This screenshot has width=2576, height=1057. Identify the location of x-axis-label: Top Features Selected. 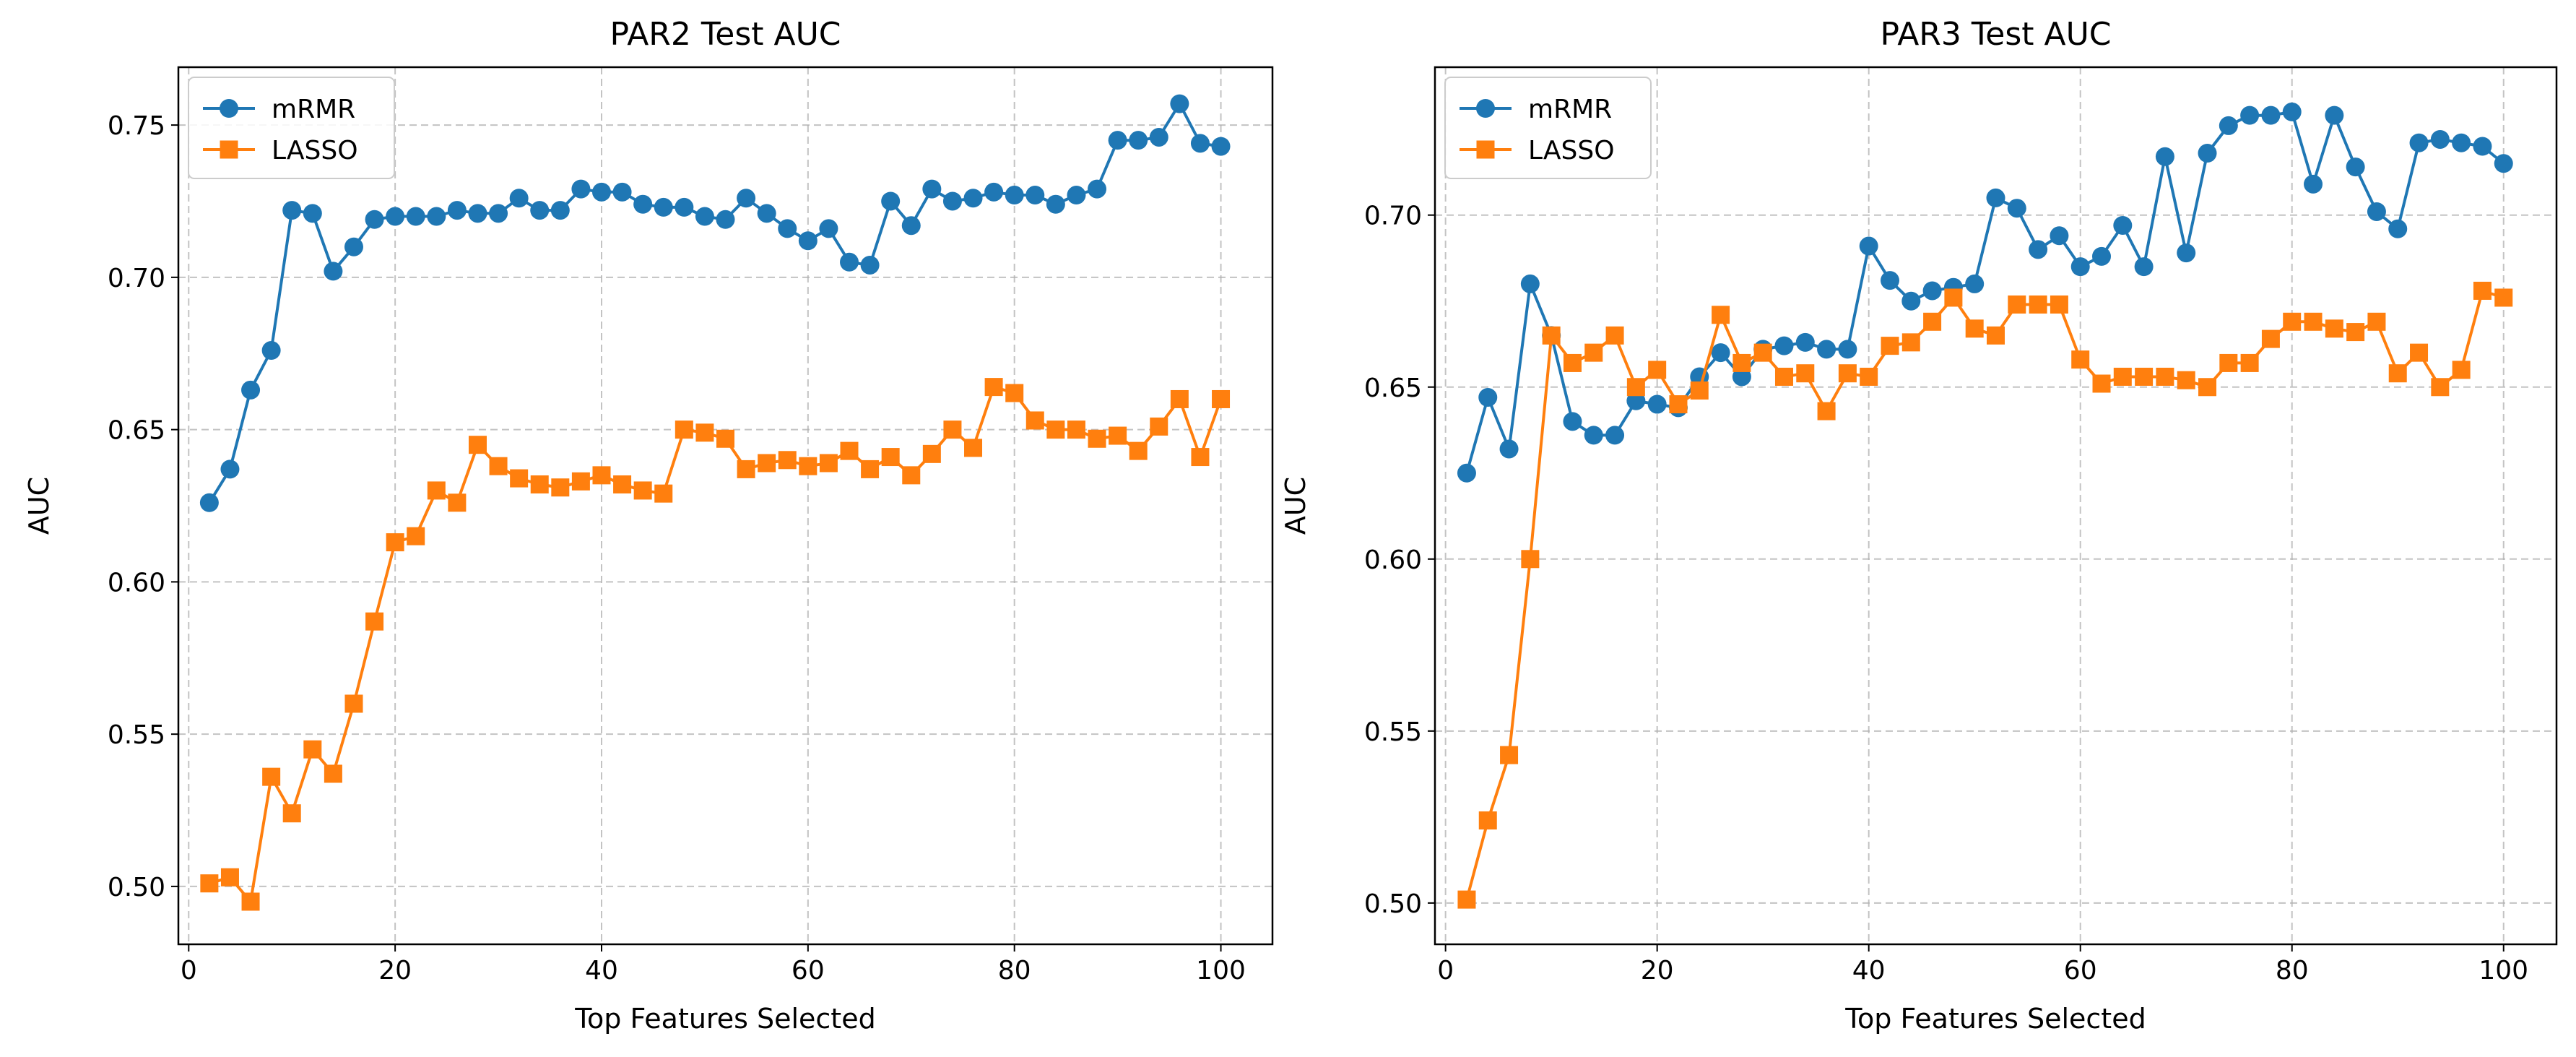
(1995, 1019).